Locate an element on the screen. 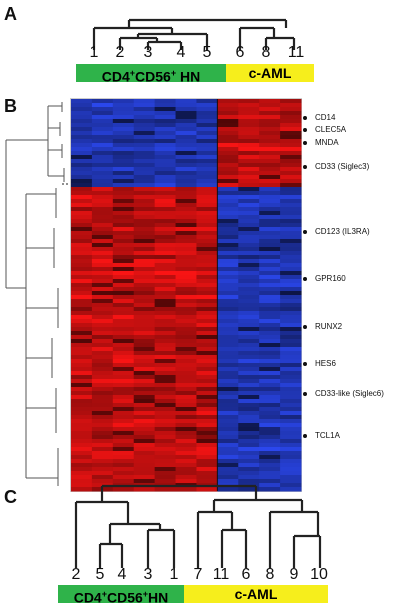  panel-a-dendrogram is located at coordinates (194, 34).